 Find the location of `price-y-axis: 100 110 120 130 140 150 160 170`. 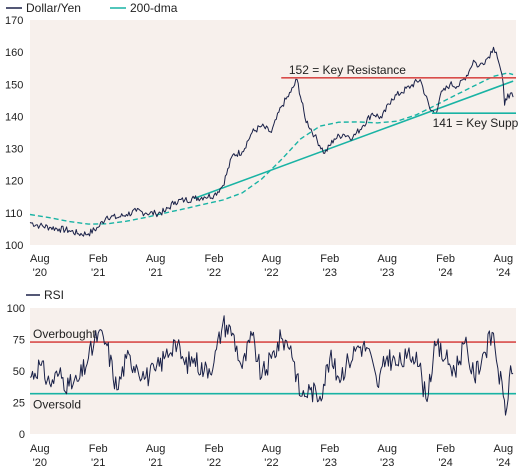

price-y-axis: 100 110 120 130 140 150 160 170 is located at coordinates (14, 133).